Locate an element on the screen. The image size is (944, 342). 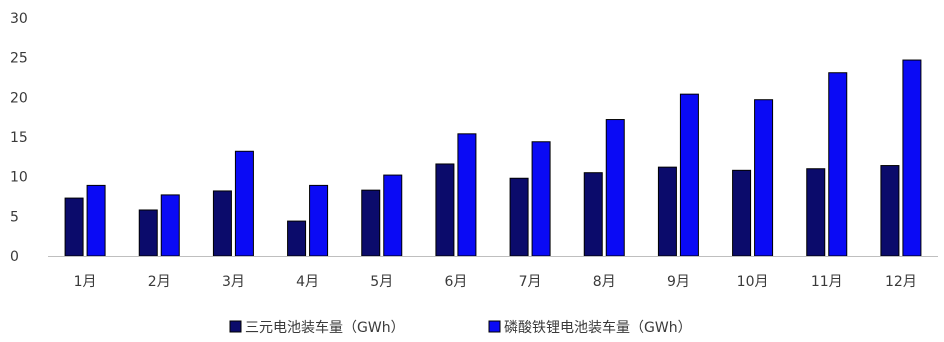
y-tick-label: 15 is located at coordinates (19, 138).